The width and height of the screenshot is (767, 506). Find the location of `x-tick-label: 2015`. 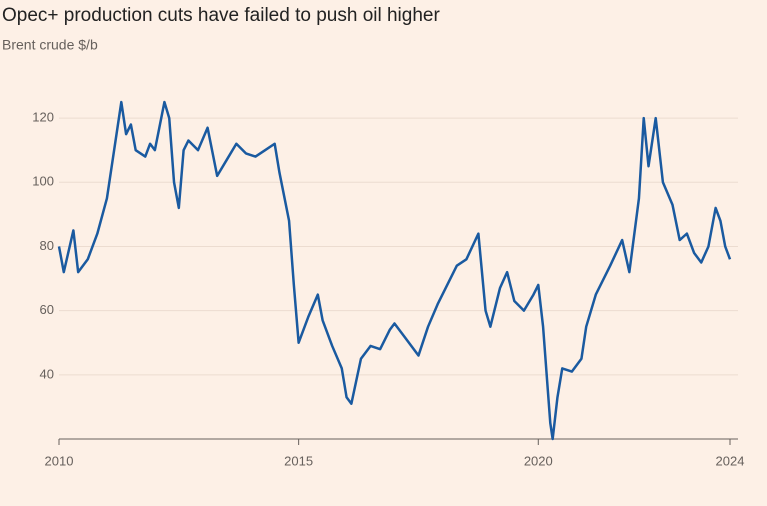

x-tick-label: 2015 is located at coordinates (298, 460).